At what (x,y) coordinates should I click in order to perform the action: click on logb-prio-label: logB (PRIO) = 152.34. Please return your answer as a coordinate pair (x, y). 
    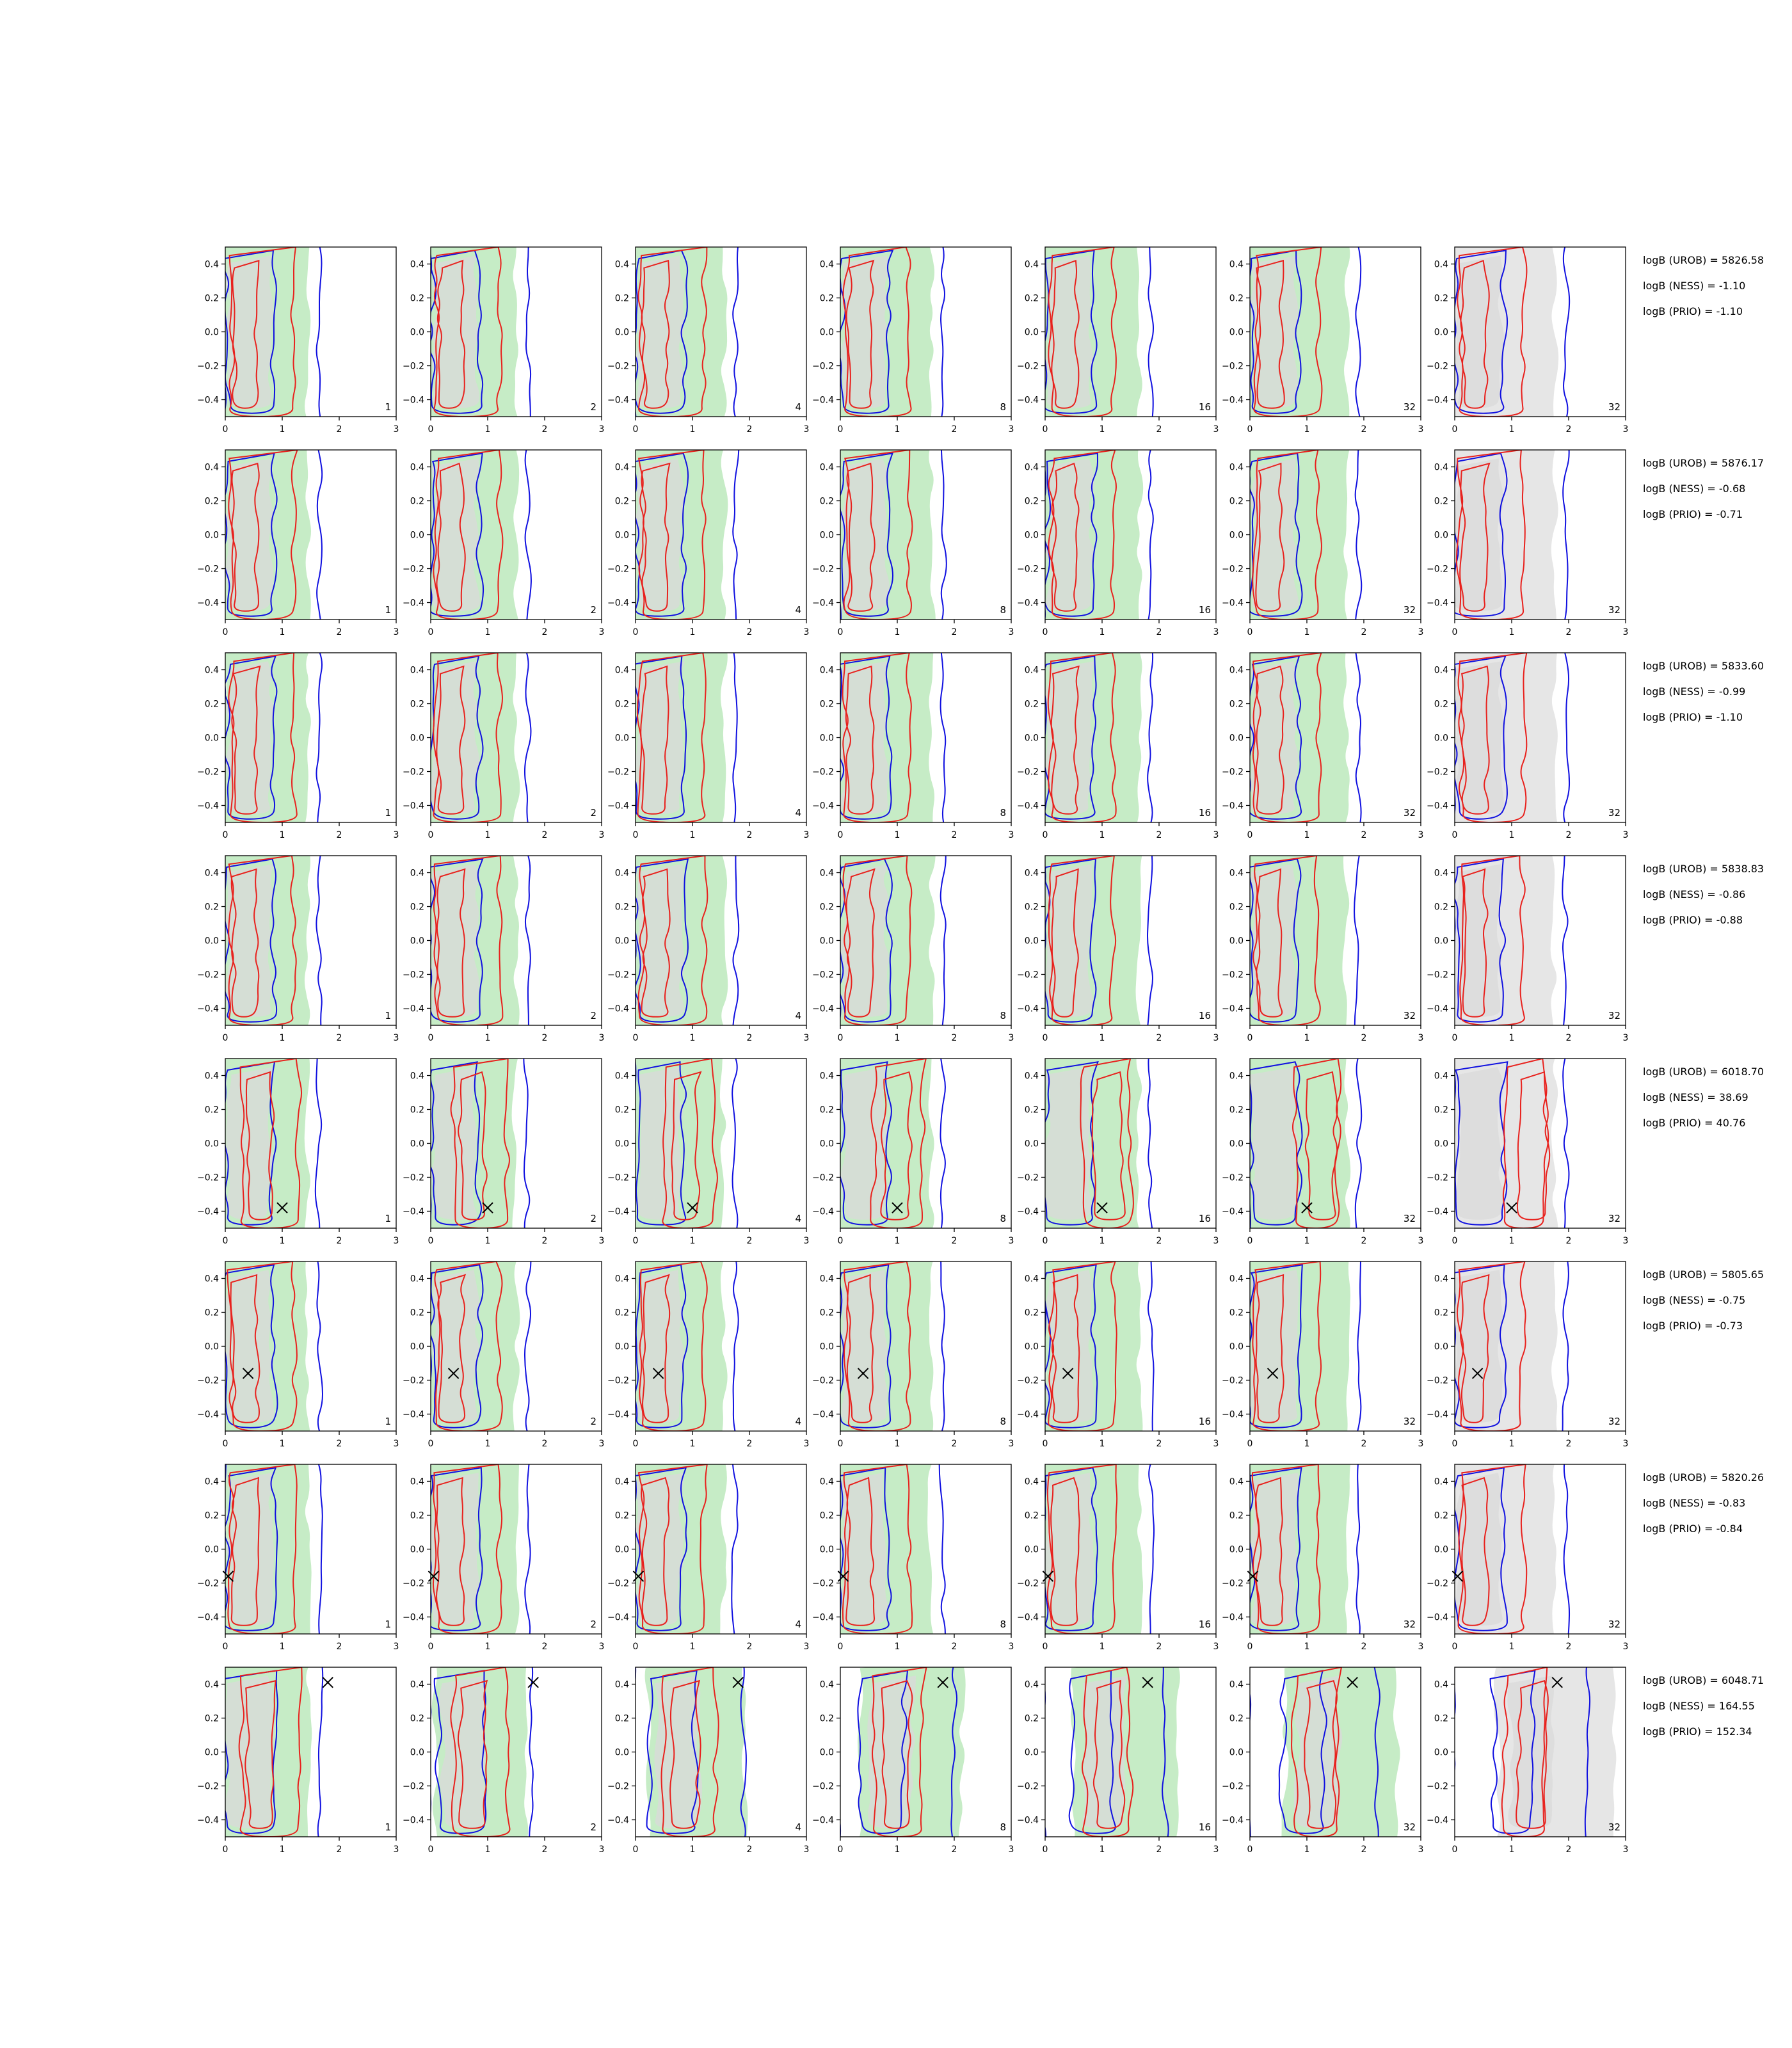
    Looking at the image, I should click on (1697, 1731).